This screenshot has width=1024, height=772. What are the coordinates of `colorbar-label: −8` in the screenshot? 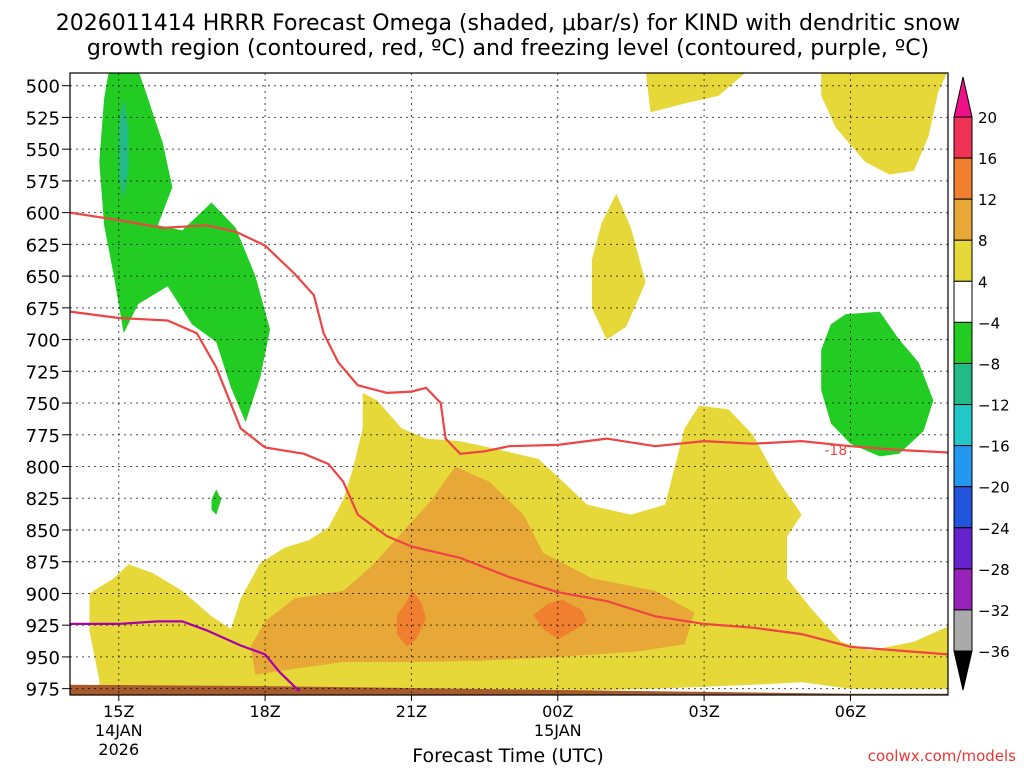 It's located at (989, 364).